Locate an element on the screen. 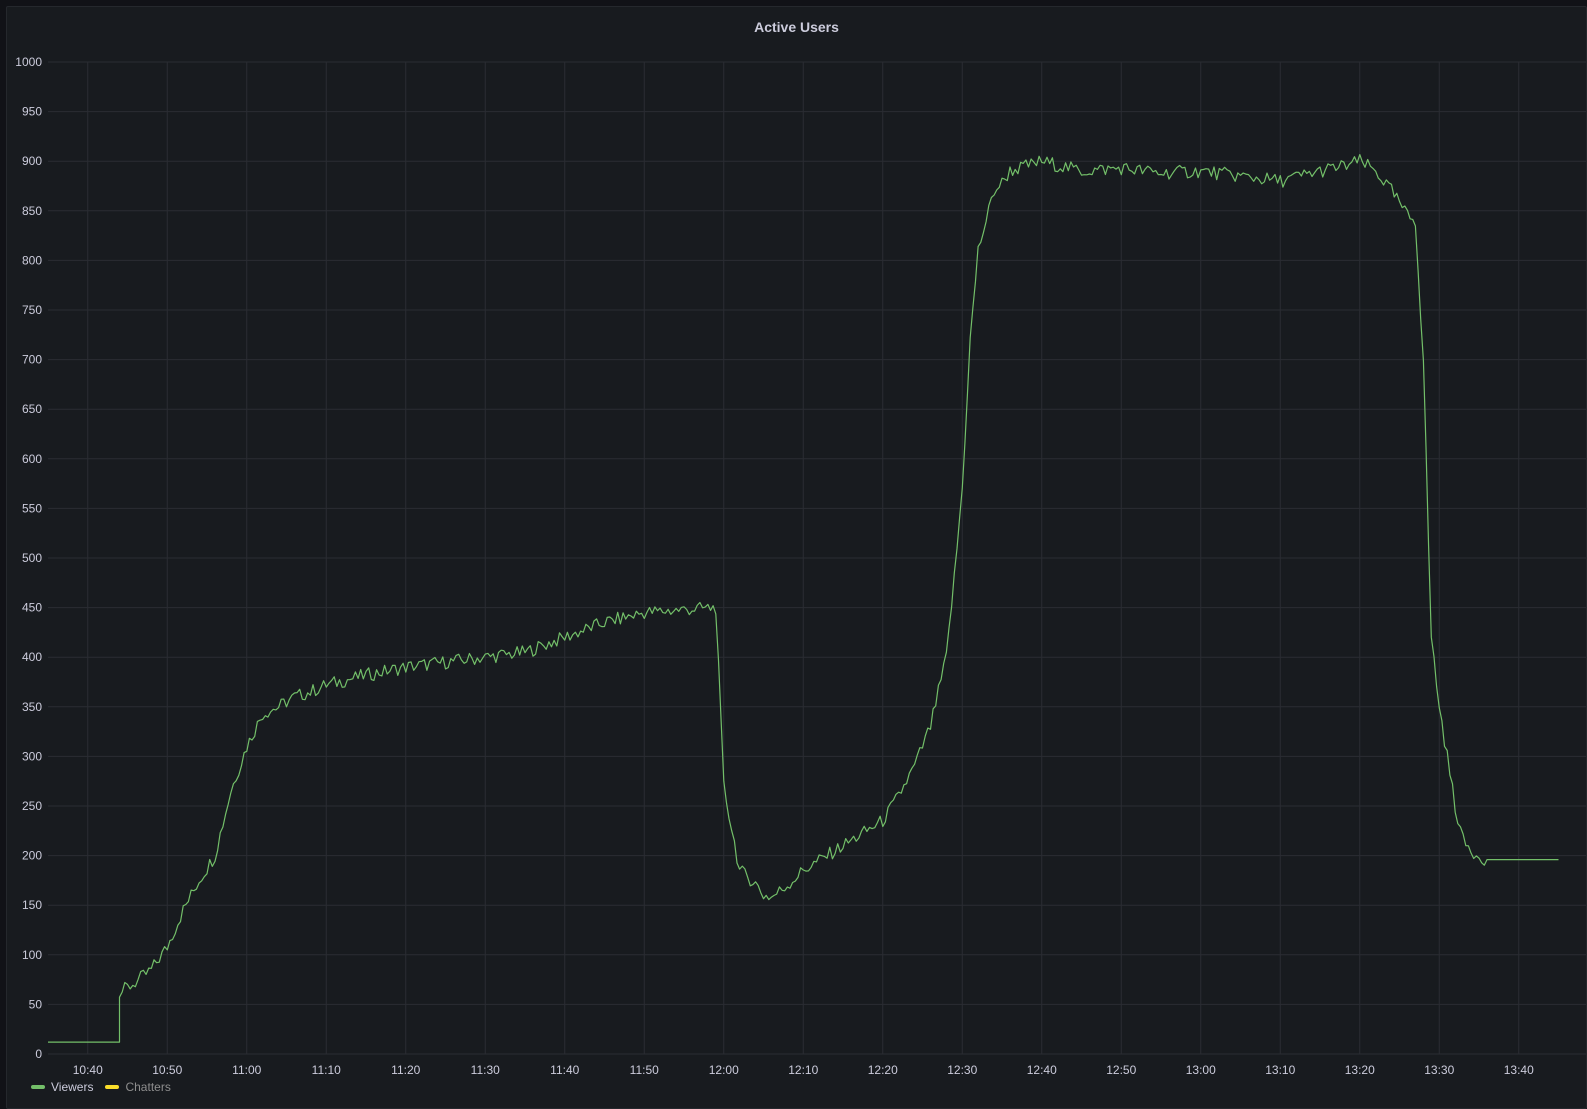 This screenshot has height=1109, width=1587. x-tick-label: 12:00 is located at coordinates (724, 1070).